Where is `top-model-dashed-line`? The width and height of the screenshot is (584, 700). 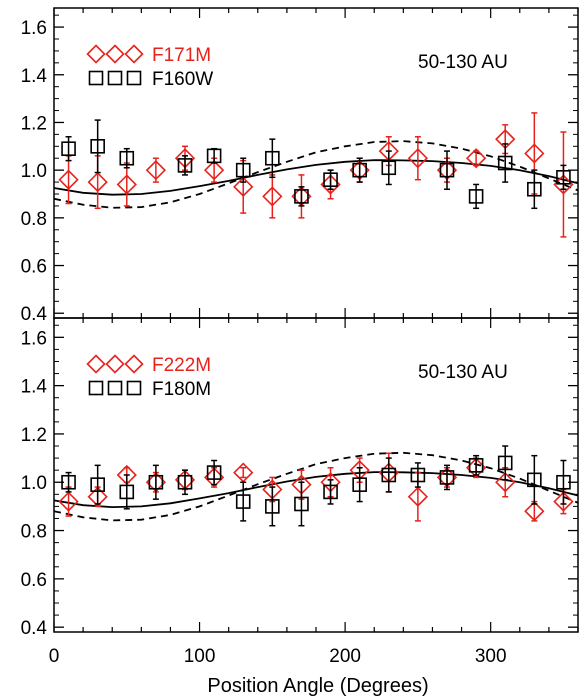
top-model-dashed-line is located at coordinates (316, 174).